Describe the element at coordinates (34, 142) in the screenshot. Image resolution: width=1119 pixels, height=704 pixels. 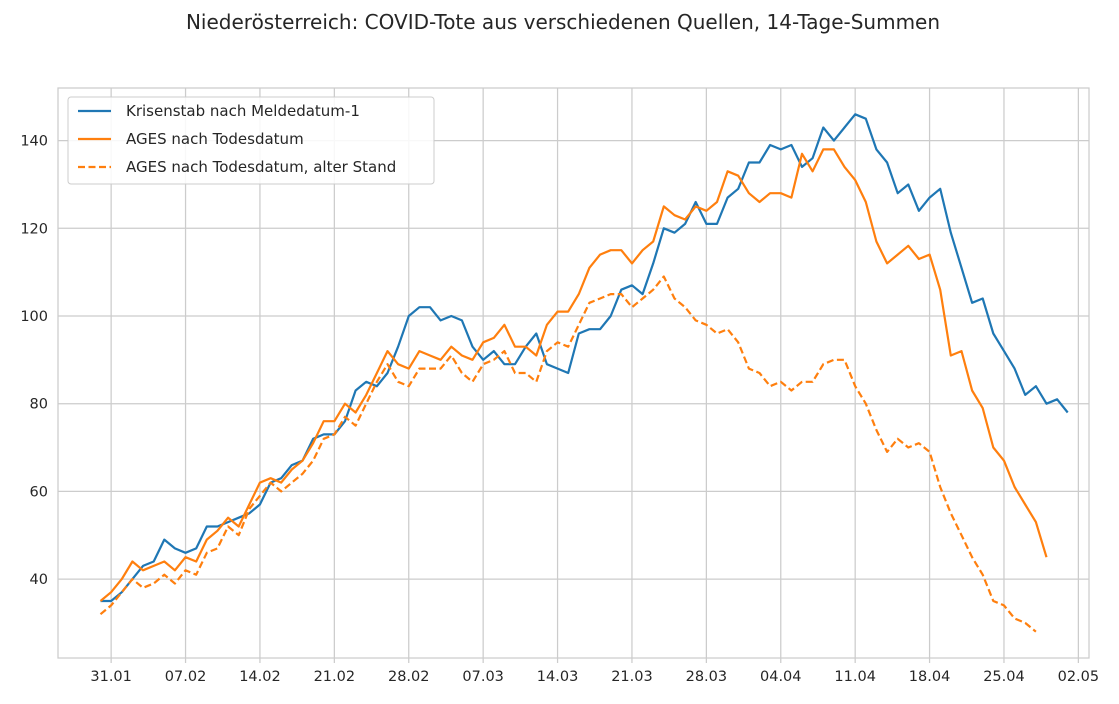
I see `y-tick-label: 140` at that location.